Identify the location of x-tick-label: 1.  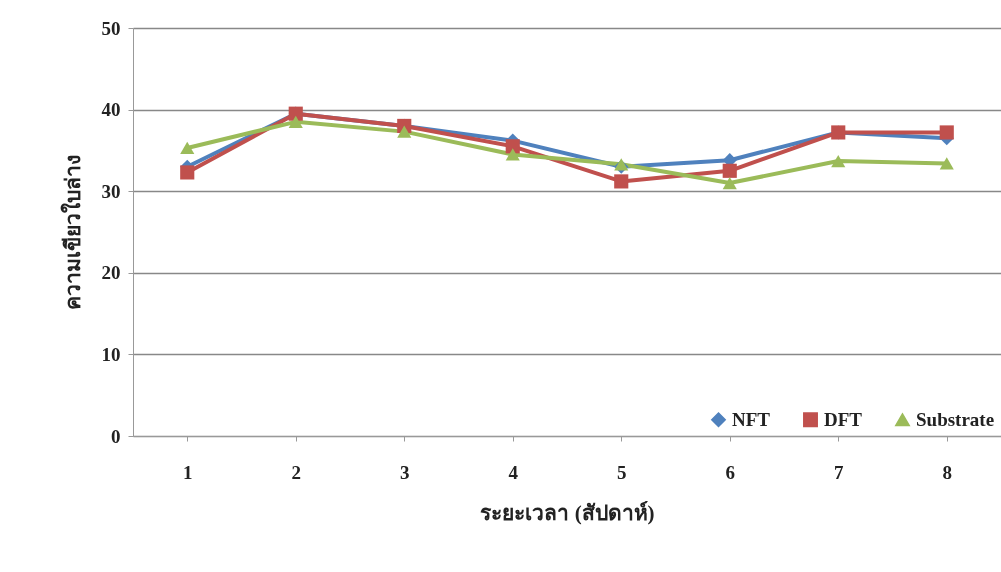
(188, 472).